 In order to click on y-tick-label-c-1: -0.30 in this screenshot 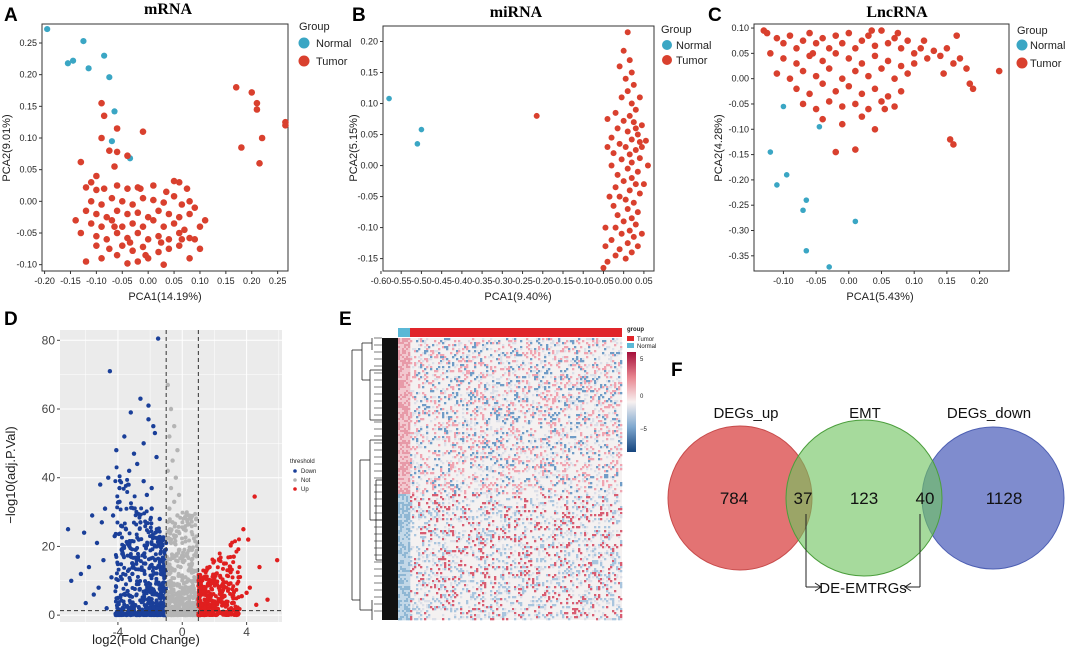, I will do `click(738, 231)`.